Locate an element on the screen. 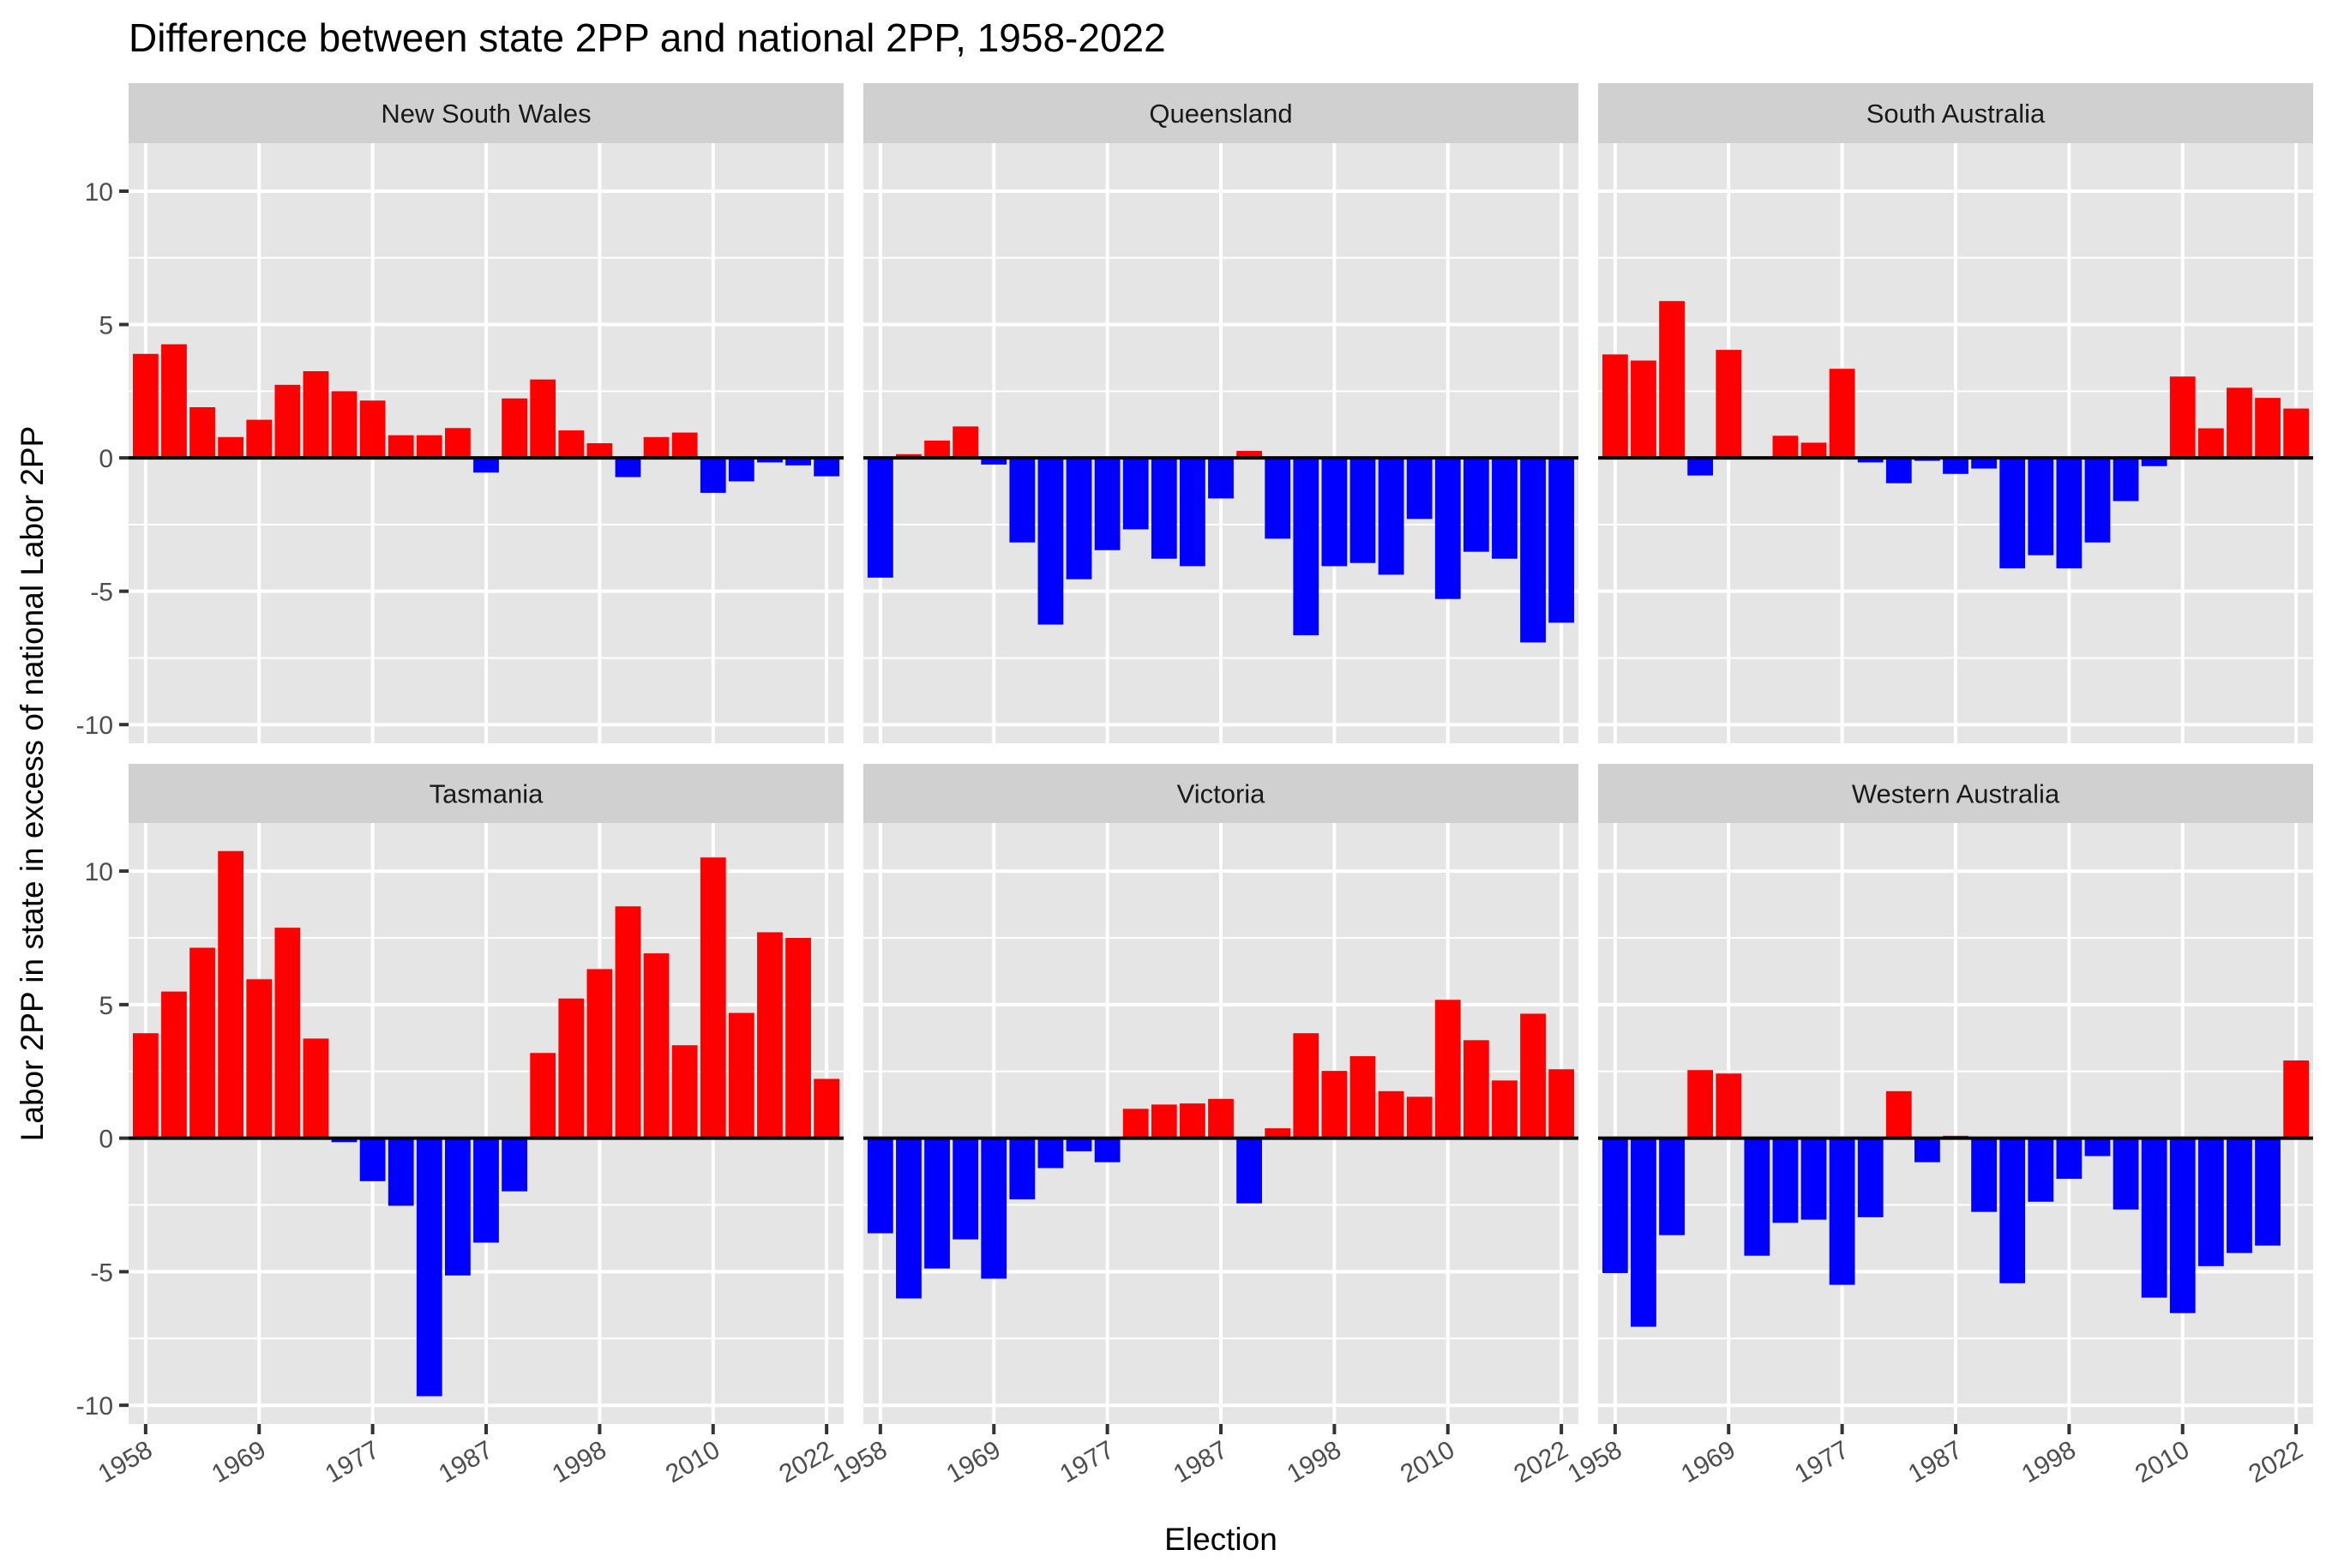  y-tick-label: 10 is located at coordinates (99, 192).